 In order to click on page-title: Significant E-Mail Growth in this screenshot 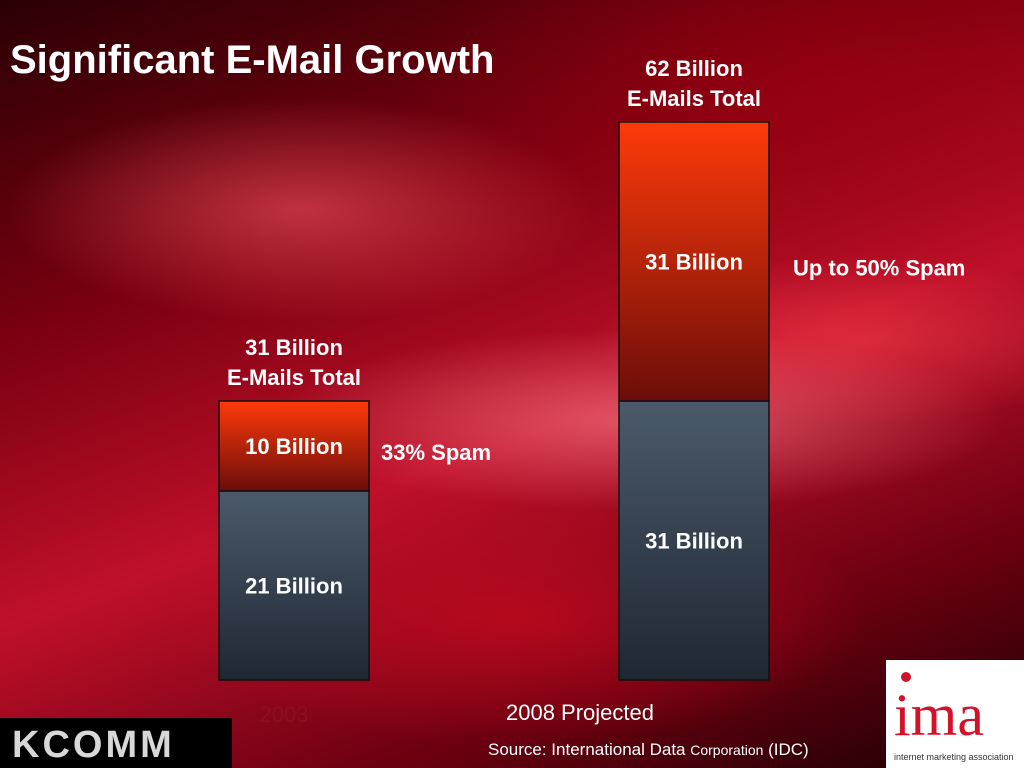, I will do `click(252, 60)`.